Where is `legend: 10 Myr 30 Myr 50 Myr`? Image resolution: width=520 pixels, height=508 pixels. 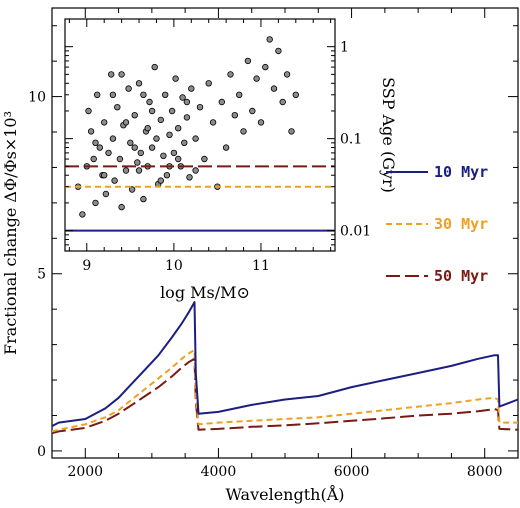
legend: 10 Myr 30 Myr 50 Myr is located at coordinates (437, 224).